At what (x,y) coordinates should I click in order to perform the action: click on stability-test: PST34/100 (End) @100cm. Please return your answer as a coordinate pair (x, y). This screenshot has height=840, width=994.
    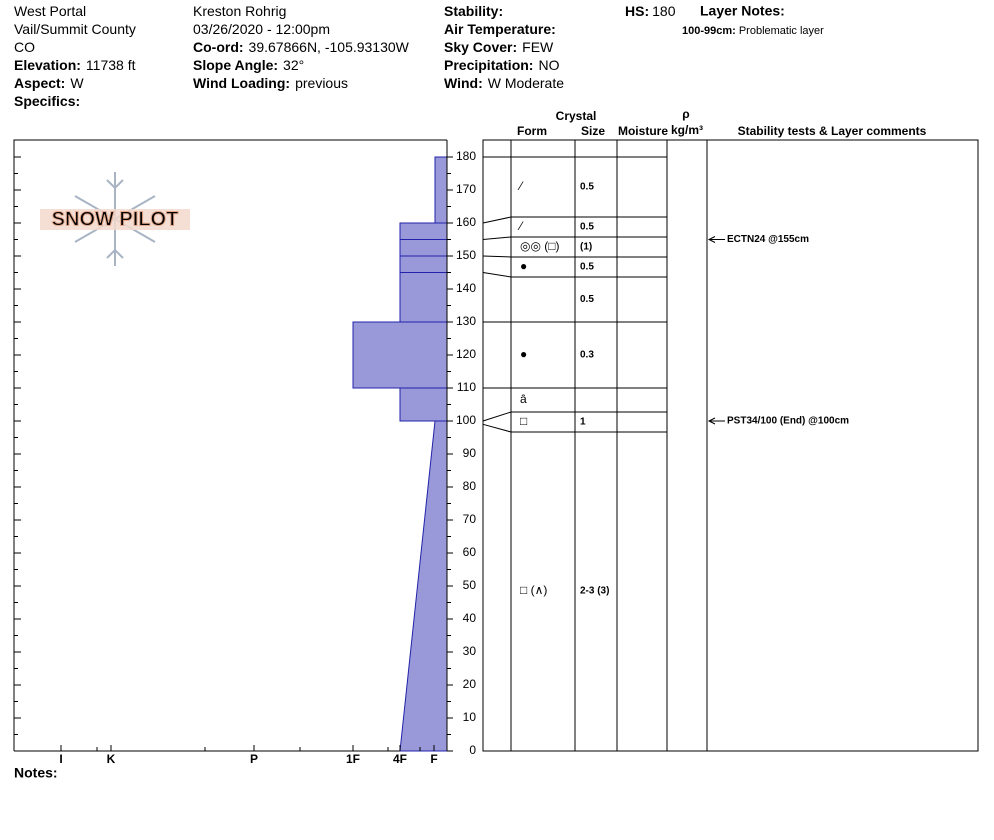
    Looking at the image, I should click on (788, 421).